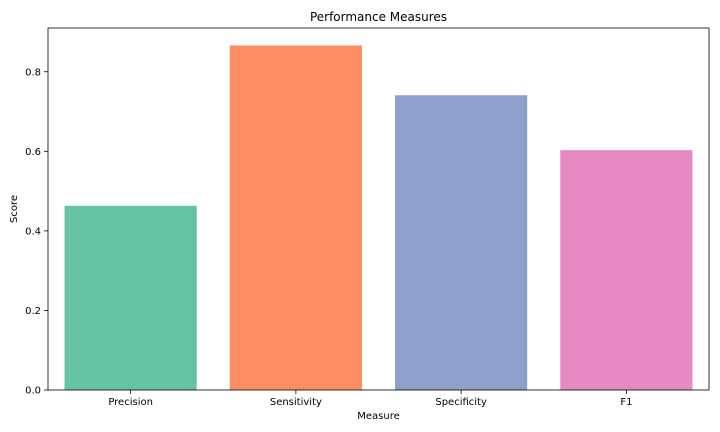  What do you see at coordinates (33, 391) in the screenshot?
I see `y-tick-label: 0.0` at bounding box center [33, 391].